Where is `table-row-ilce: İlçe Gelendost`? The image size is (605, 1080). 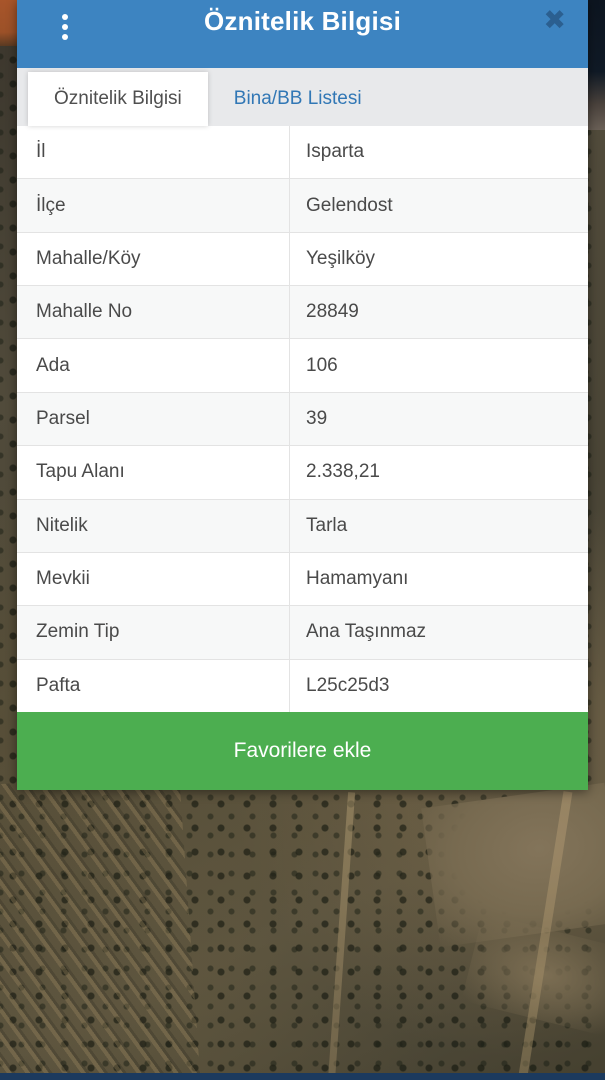
table-row-ilce: İlçe Gelendost is located at coordinates (302, 206).